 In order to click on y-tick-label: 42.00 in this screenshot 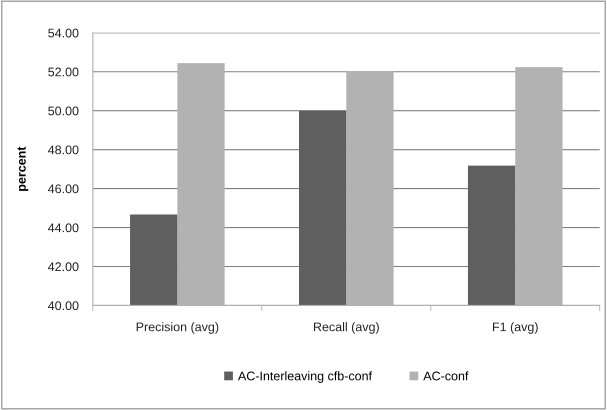, I will do `click(63, 267)`.